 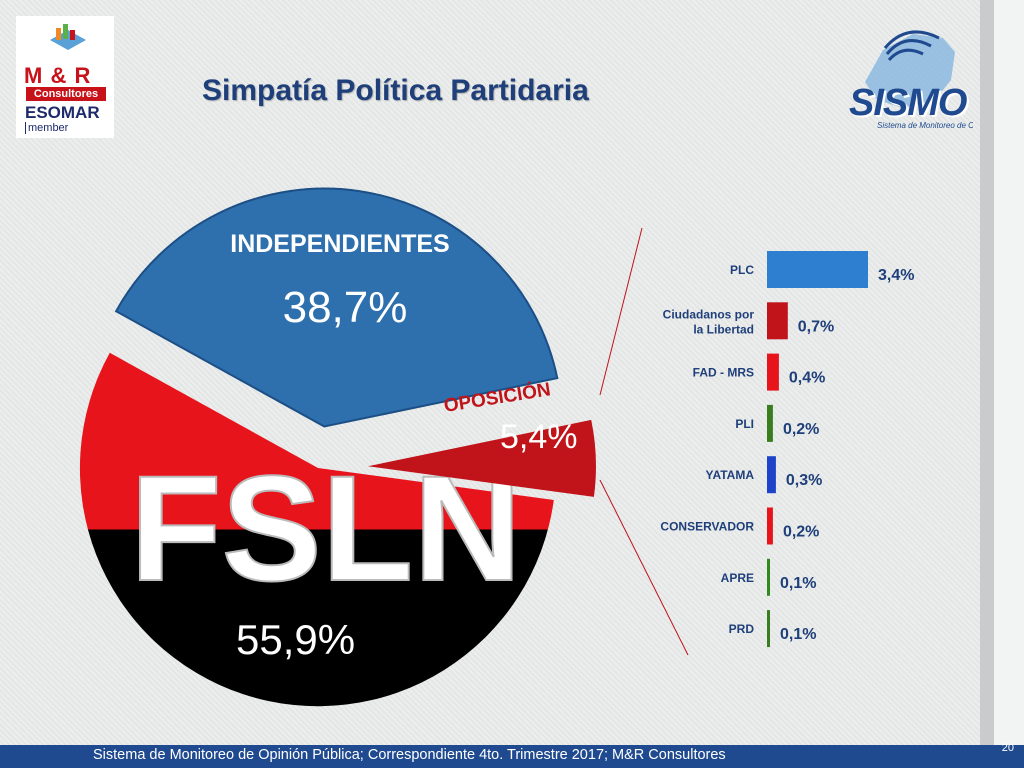 What do you see at coordinates (1002, 372) in the screenshot?
I see `right-decor-band` at bounding box center [1002, 372].